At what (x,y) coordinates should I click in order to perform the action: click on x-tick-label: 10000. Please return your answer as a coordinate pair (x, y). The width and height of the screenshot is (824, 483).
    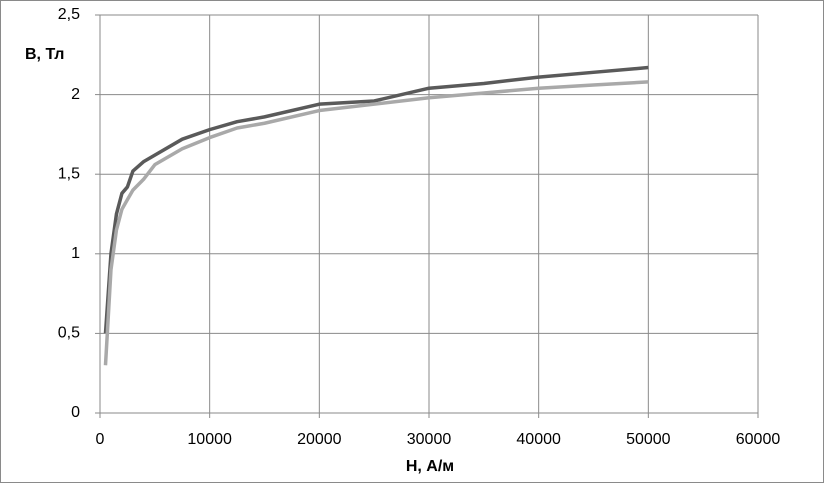
    Looking at the image, I should click on (209, 439).